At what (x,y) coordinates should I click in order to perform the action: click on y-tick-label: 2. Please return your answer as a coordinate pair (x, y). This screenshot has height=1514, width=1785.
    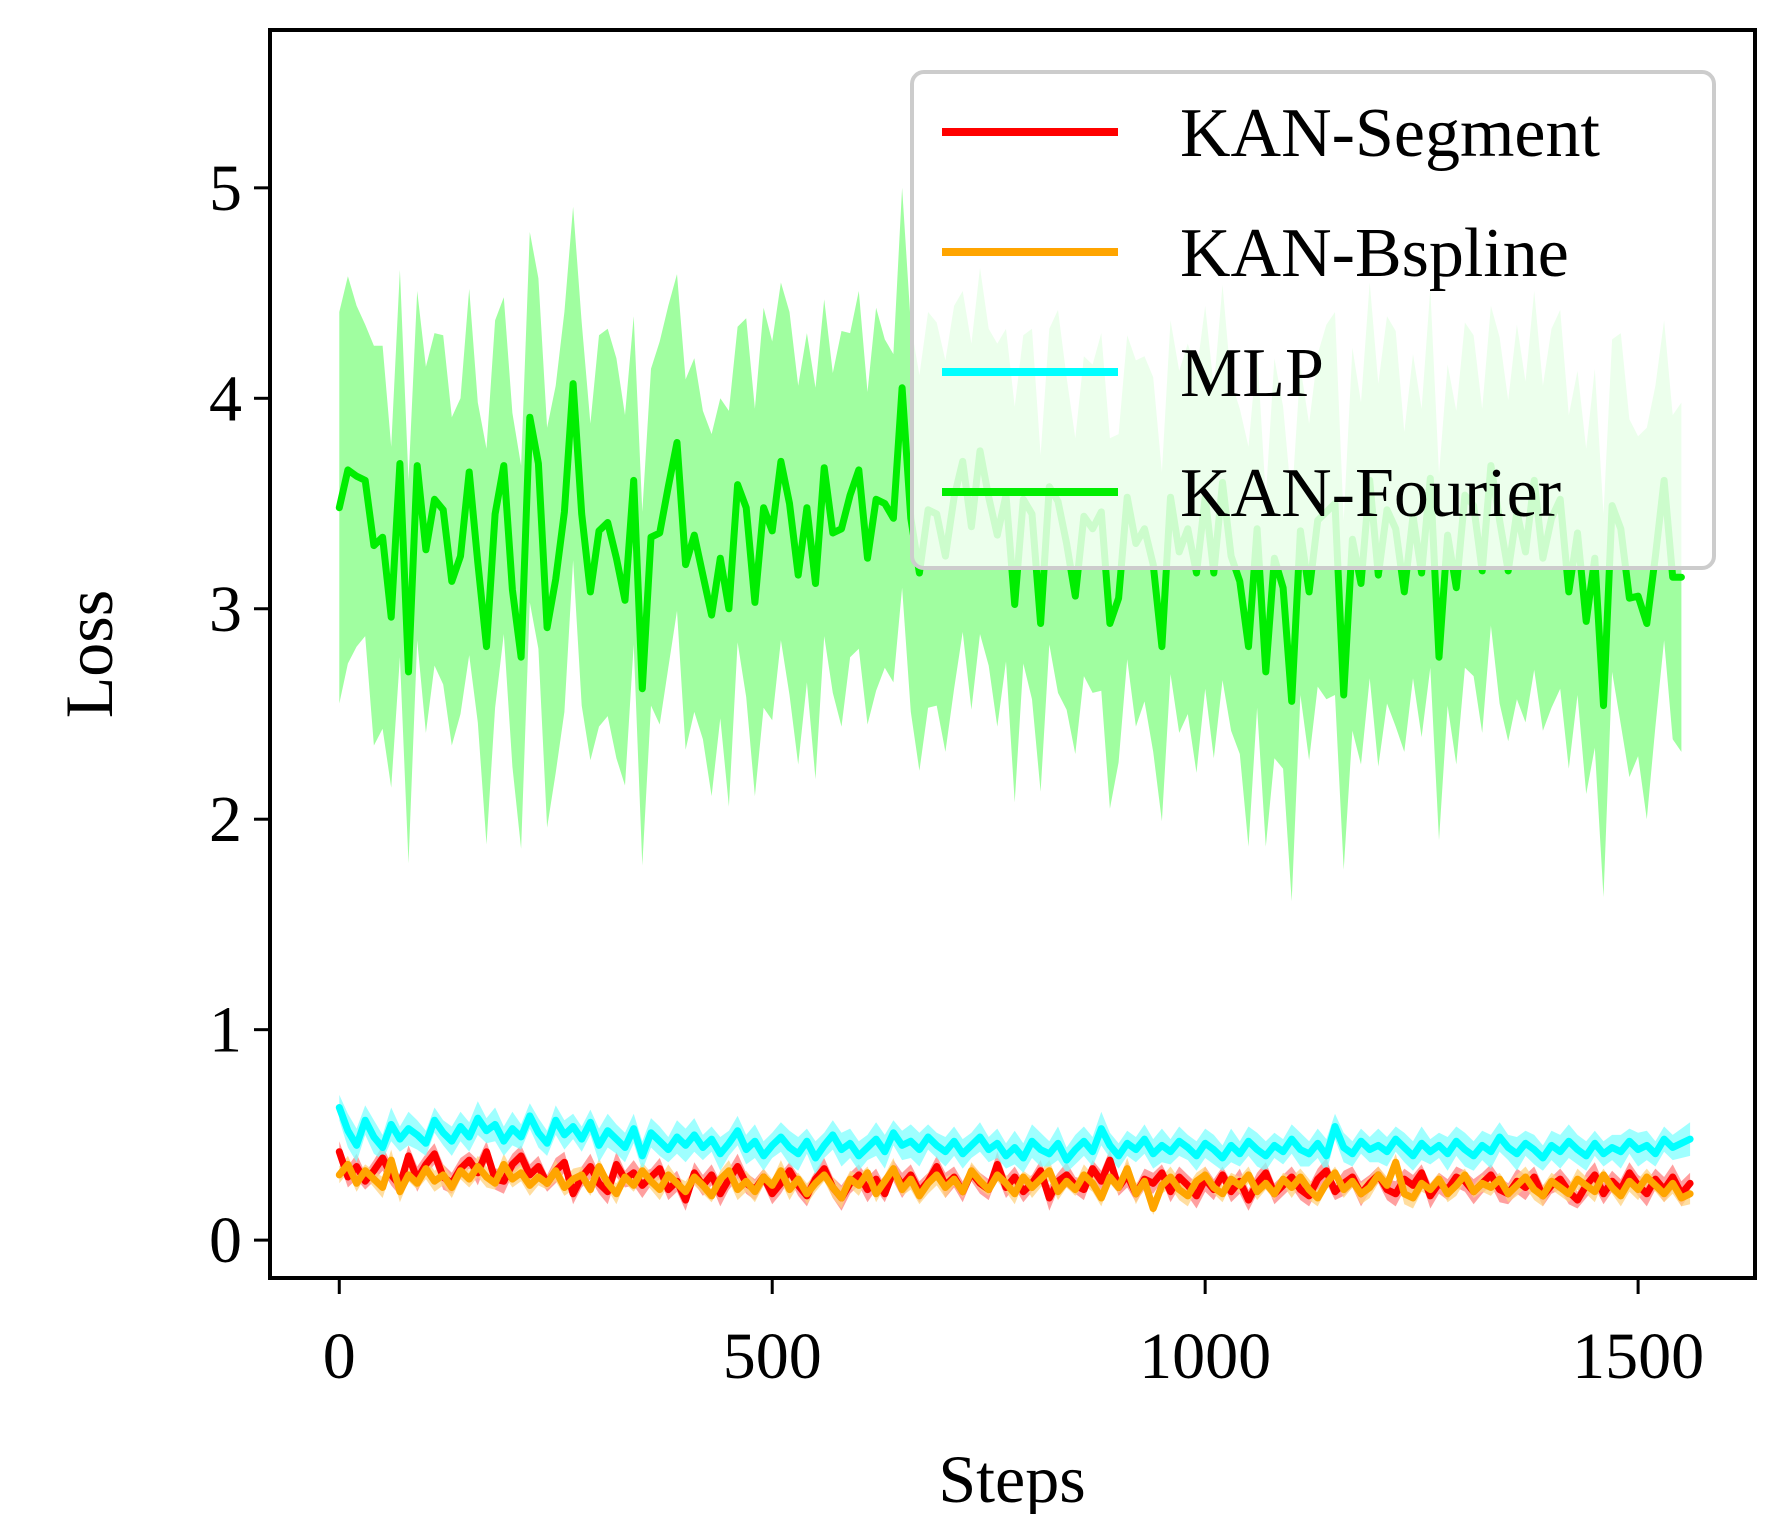
    Looking at the image, I should click on (225, 819).